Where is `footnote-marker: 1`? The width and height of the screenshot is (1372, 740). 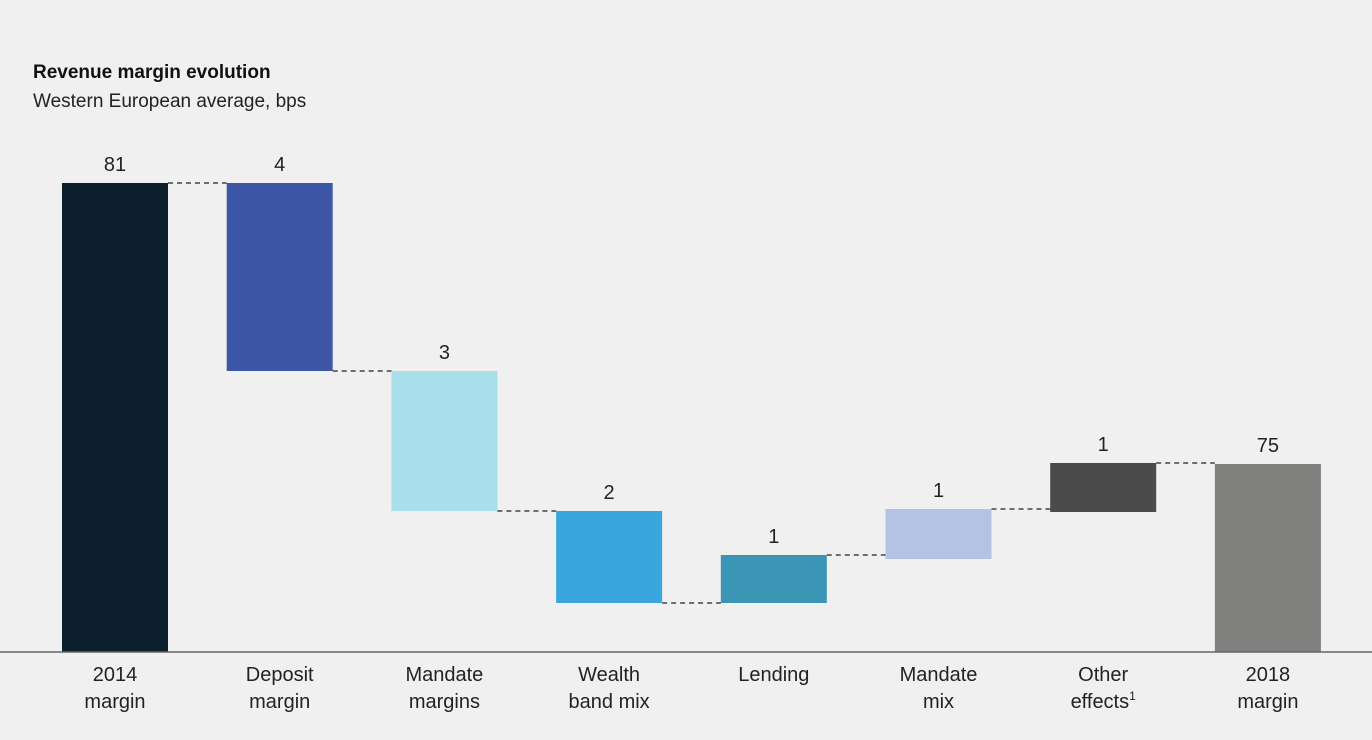 footnote-marker: 1 is located at coordinates (1132, 696).